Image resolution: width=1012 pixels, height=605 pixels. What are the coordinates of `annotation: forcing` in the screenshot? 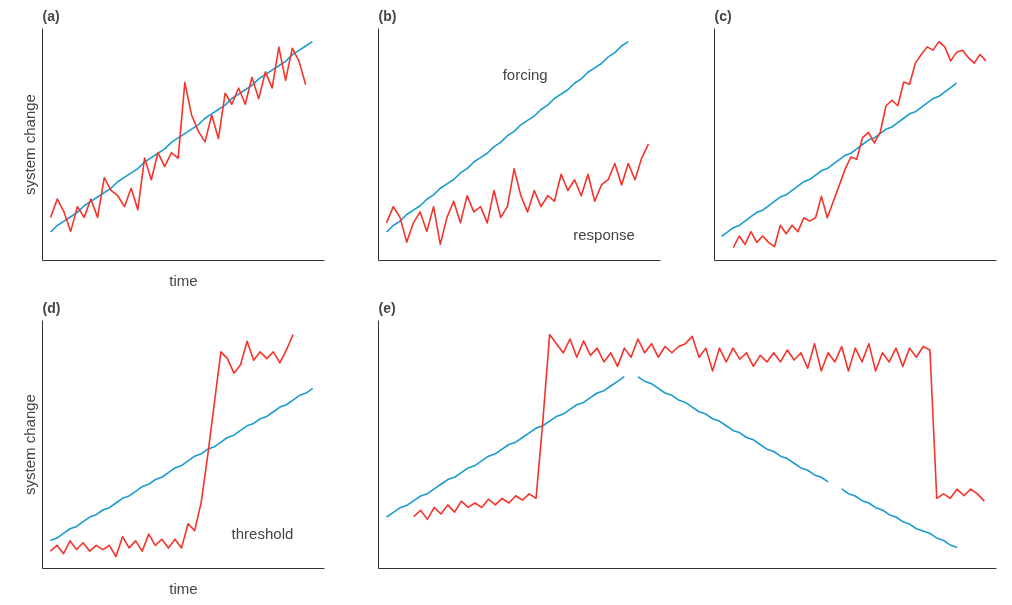 It's located at (525, 75).